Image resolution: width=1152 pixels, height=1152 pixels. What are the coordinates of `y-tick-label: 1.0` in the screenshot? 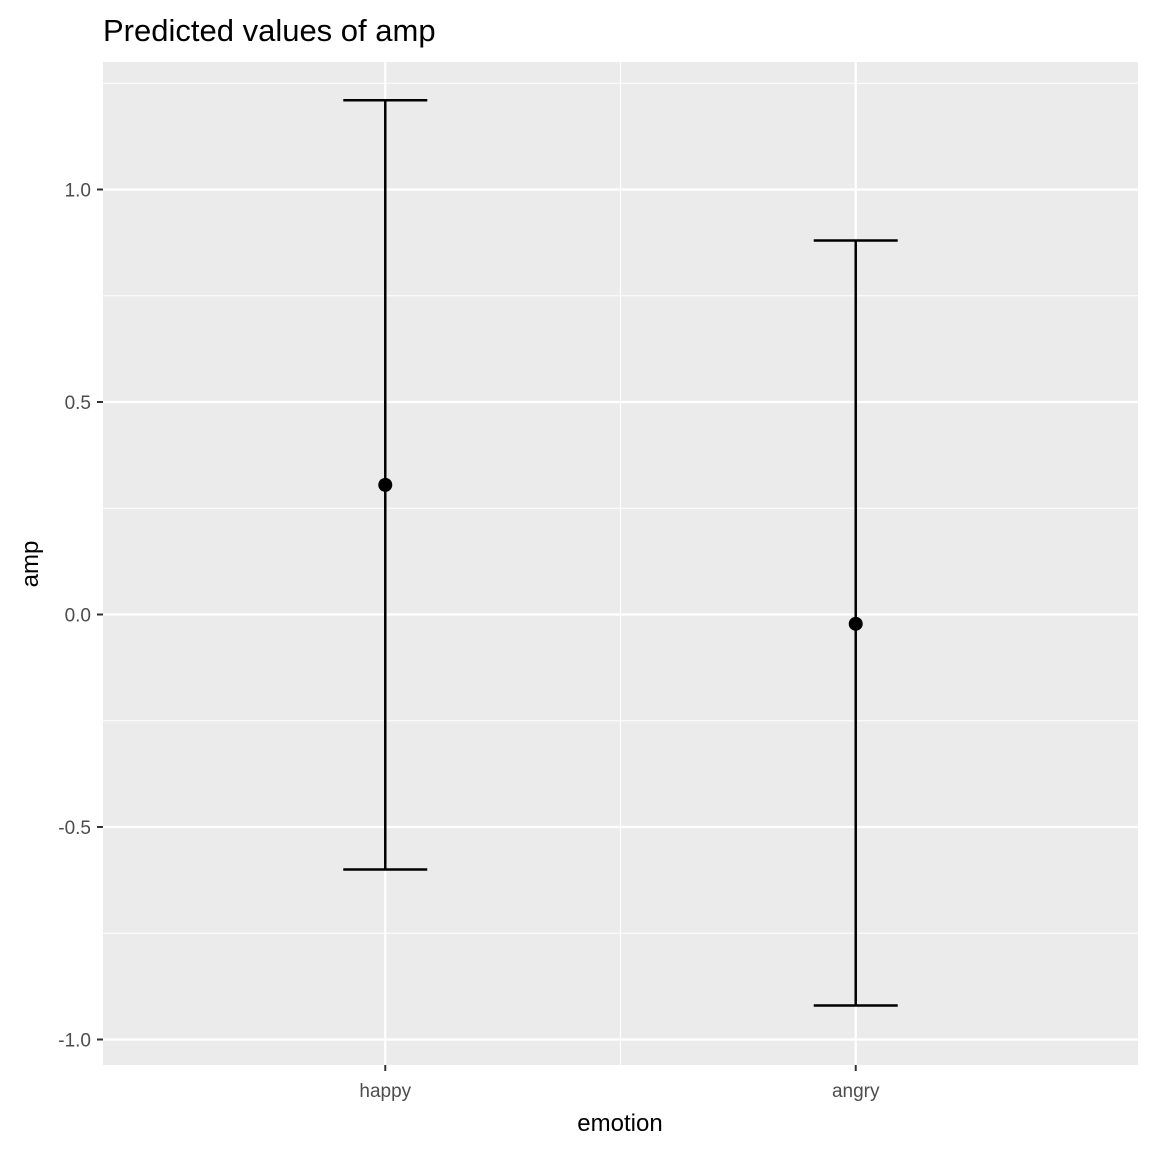 It's located at (78, 191).